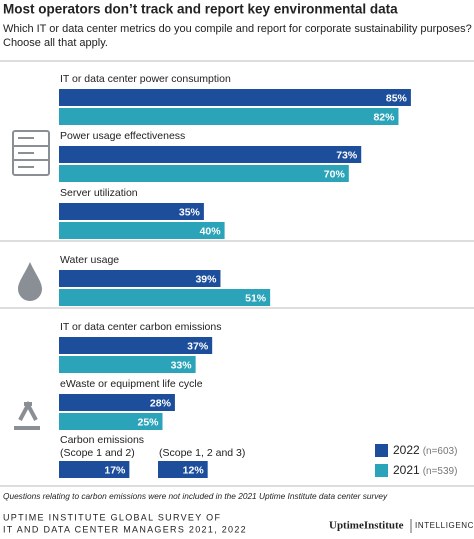  Describe the element at coordinates (122, 136) in the screenshot. I see `category-label: Power usage effectiveness` at that location.